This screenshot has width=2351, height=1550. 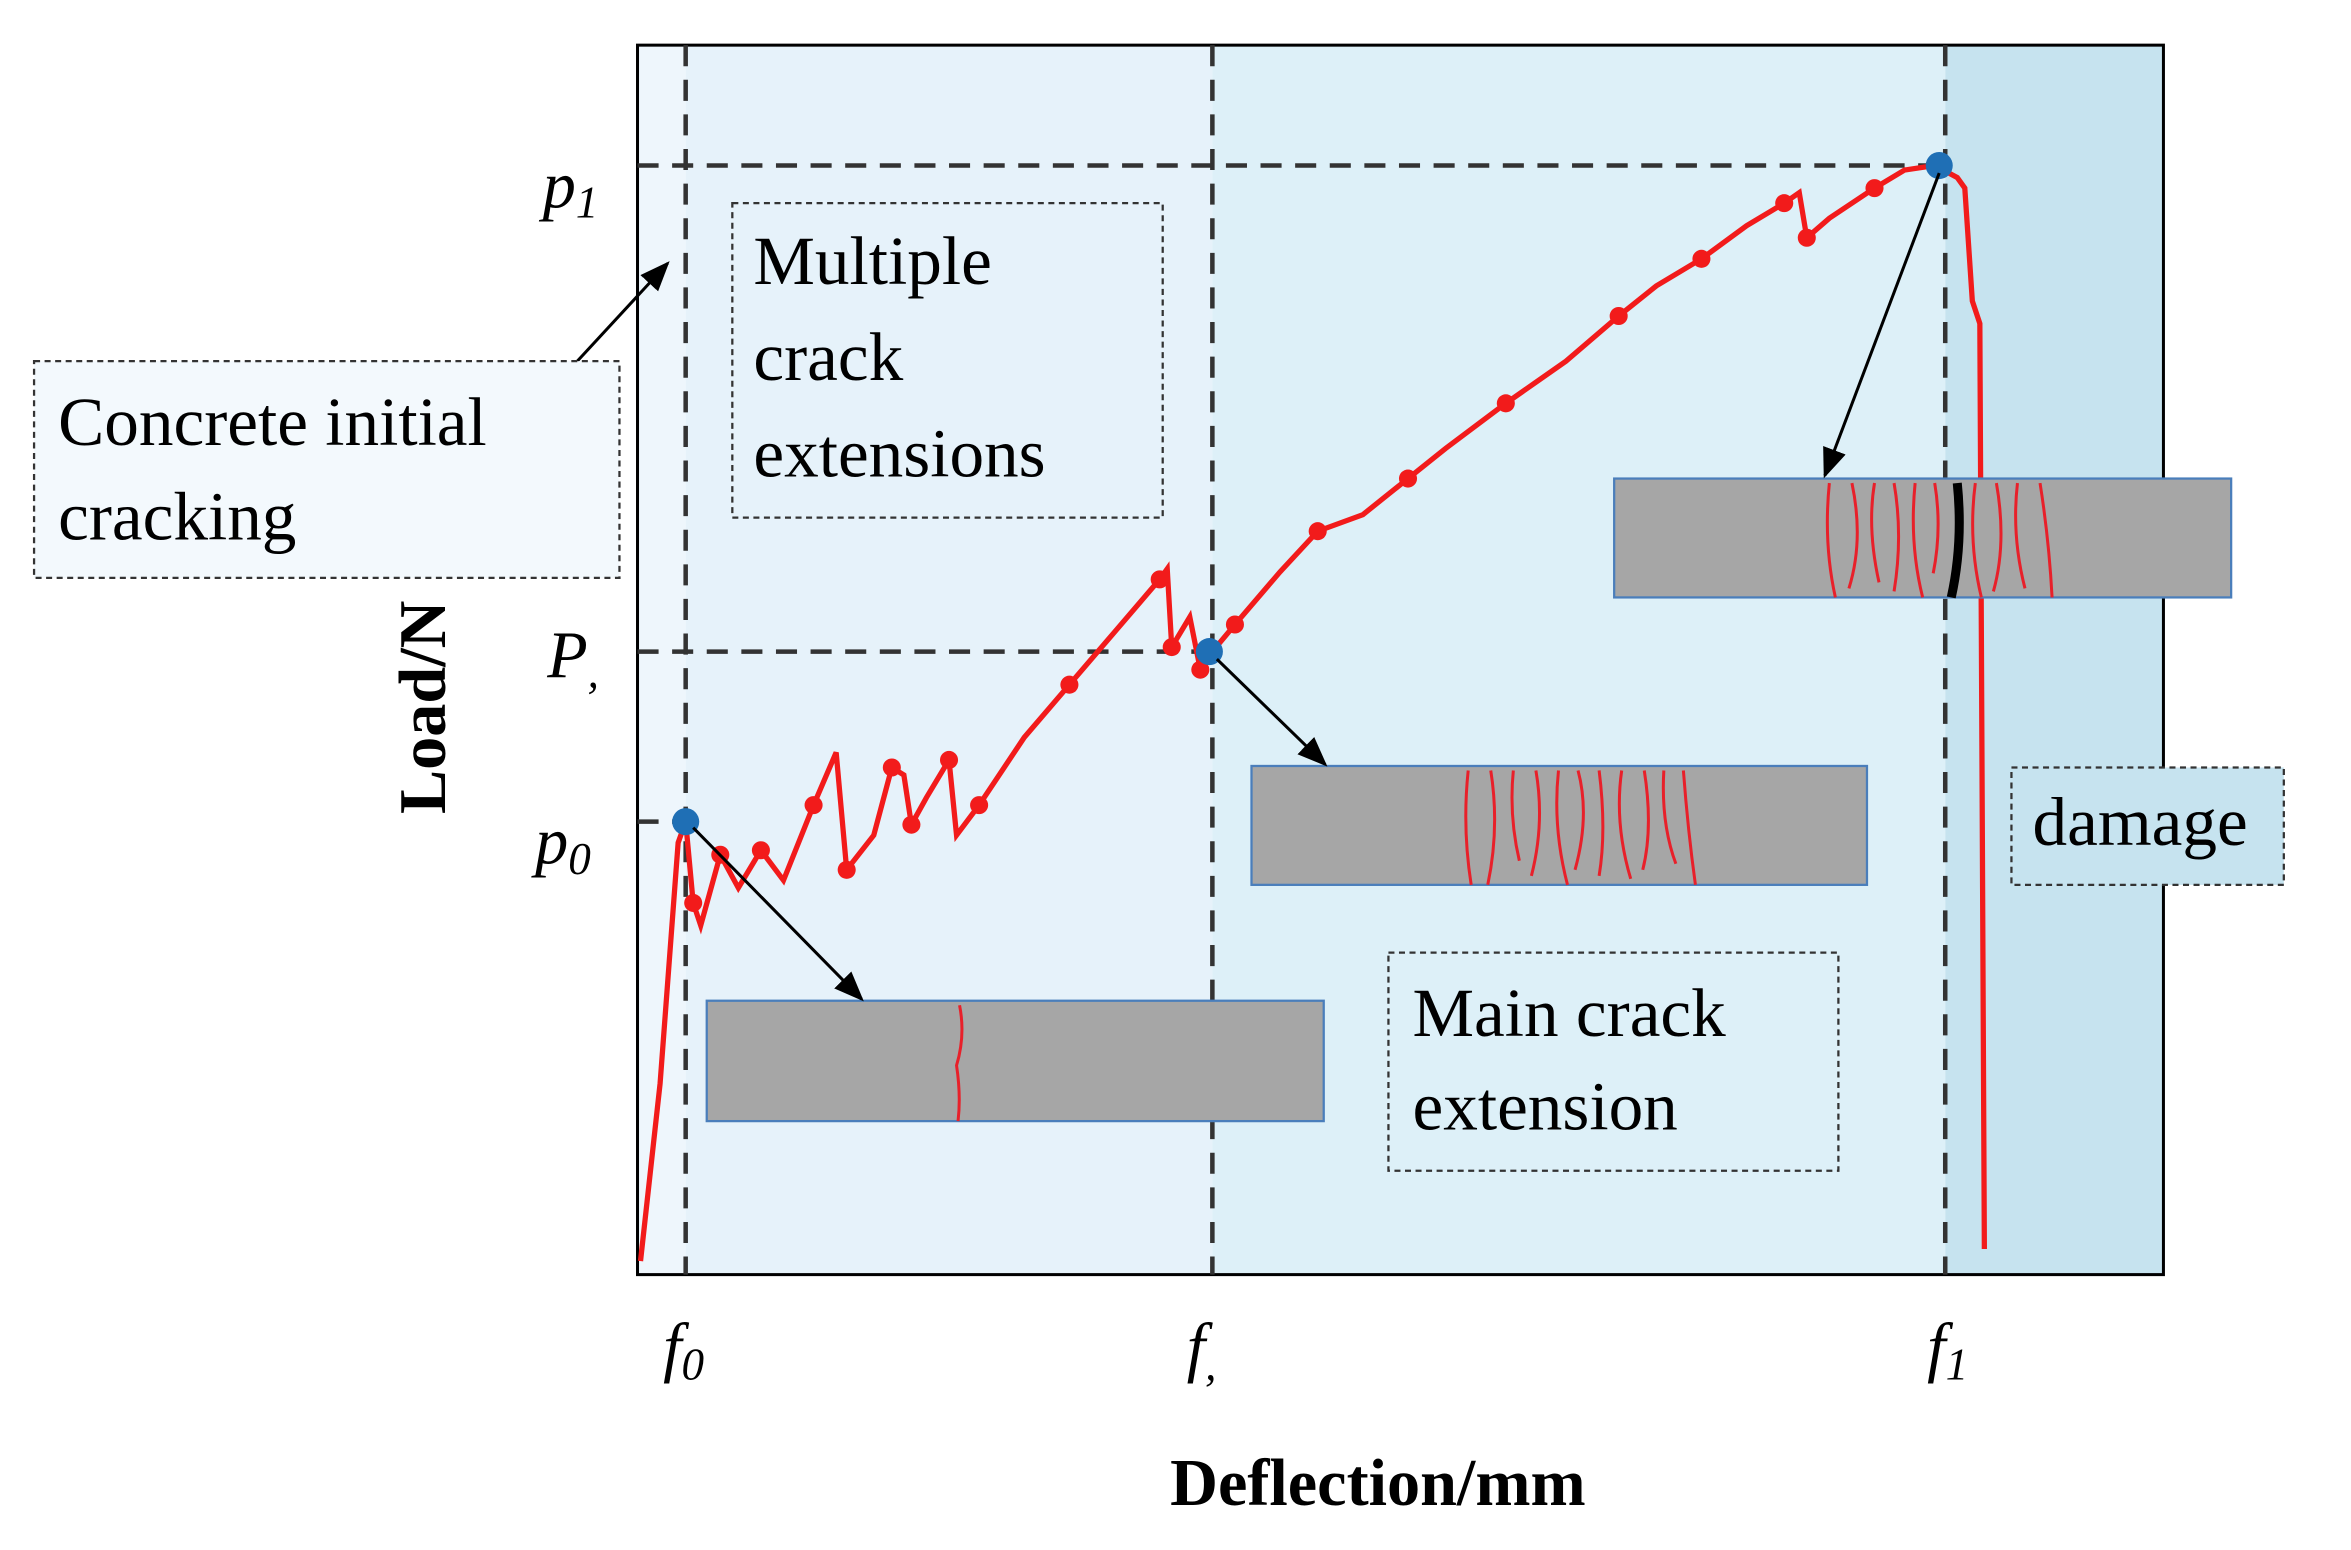 What do you see at coordinates (1545, 1105) in the screenshot?
I see `annotation-text: extension` at bounding box center [1545, 1105].